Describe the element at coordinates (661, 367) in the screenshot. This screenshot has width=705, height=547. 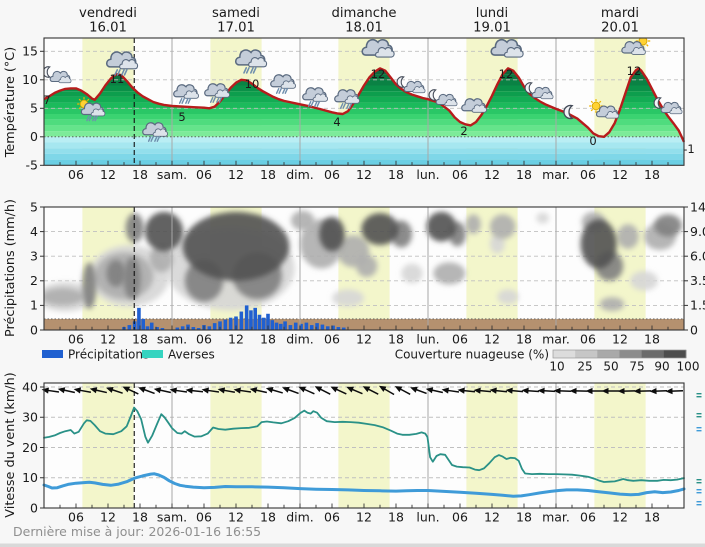
I see `cloud-cover-tick-label: 90` at that location.